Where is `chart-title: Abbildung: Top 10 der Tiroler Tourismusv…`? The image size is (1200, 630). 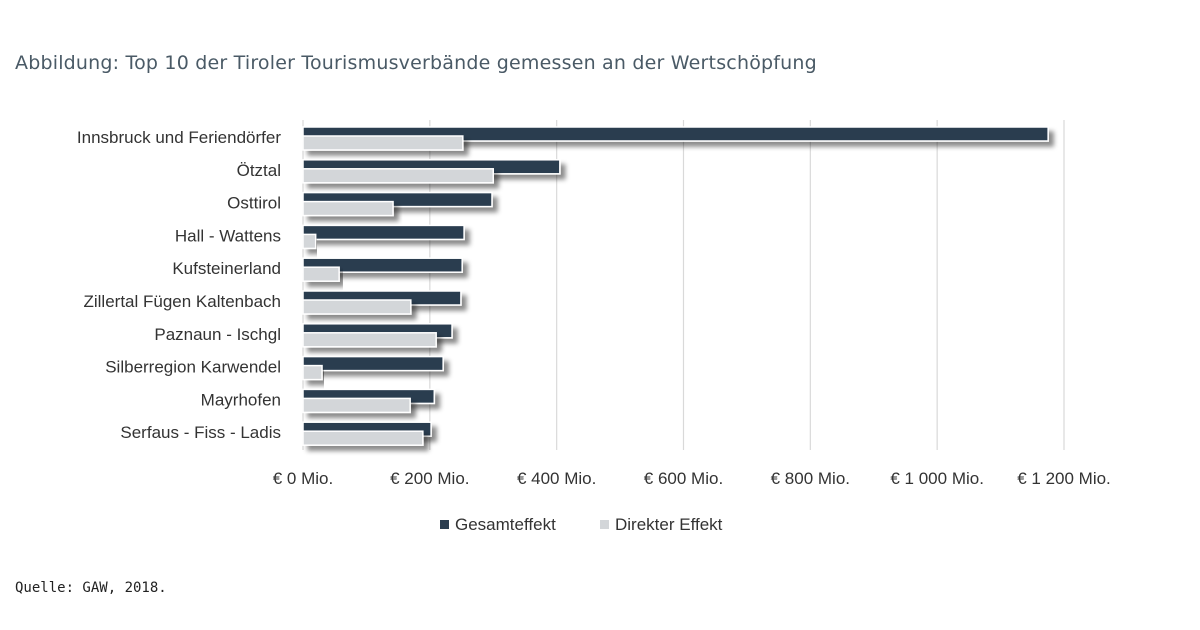
chart-title: Abbildung: Top 10 der Tiroler Tourismusv… is located at coordinates (416, 63).